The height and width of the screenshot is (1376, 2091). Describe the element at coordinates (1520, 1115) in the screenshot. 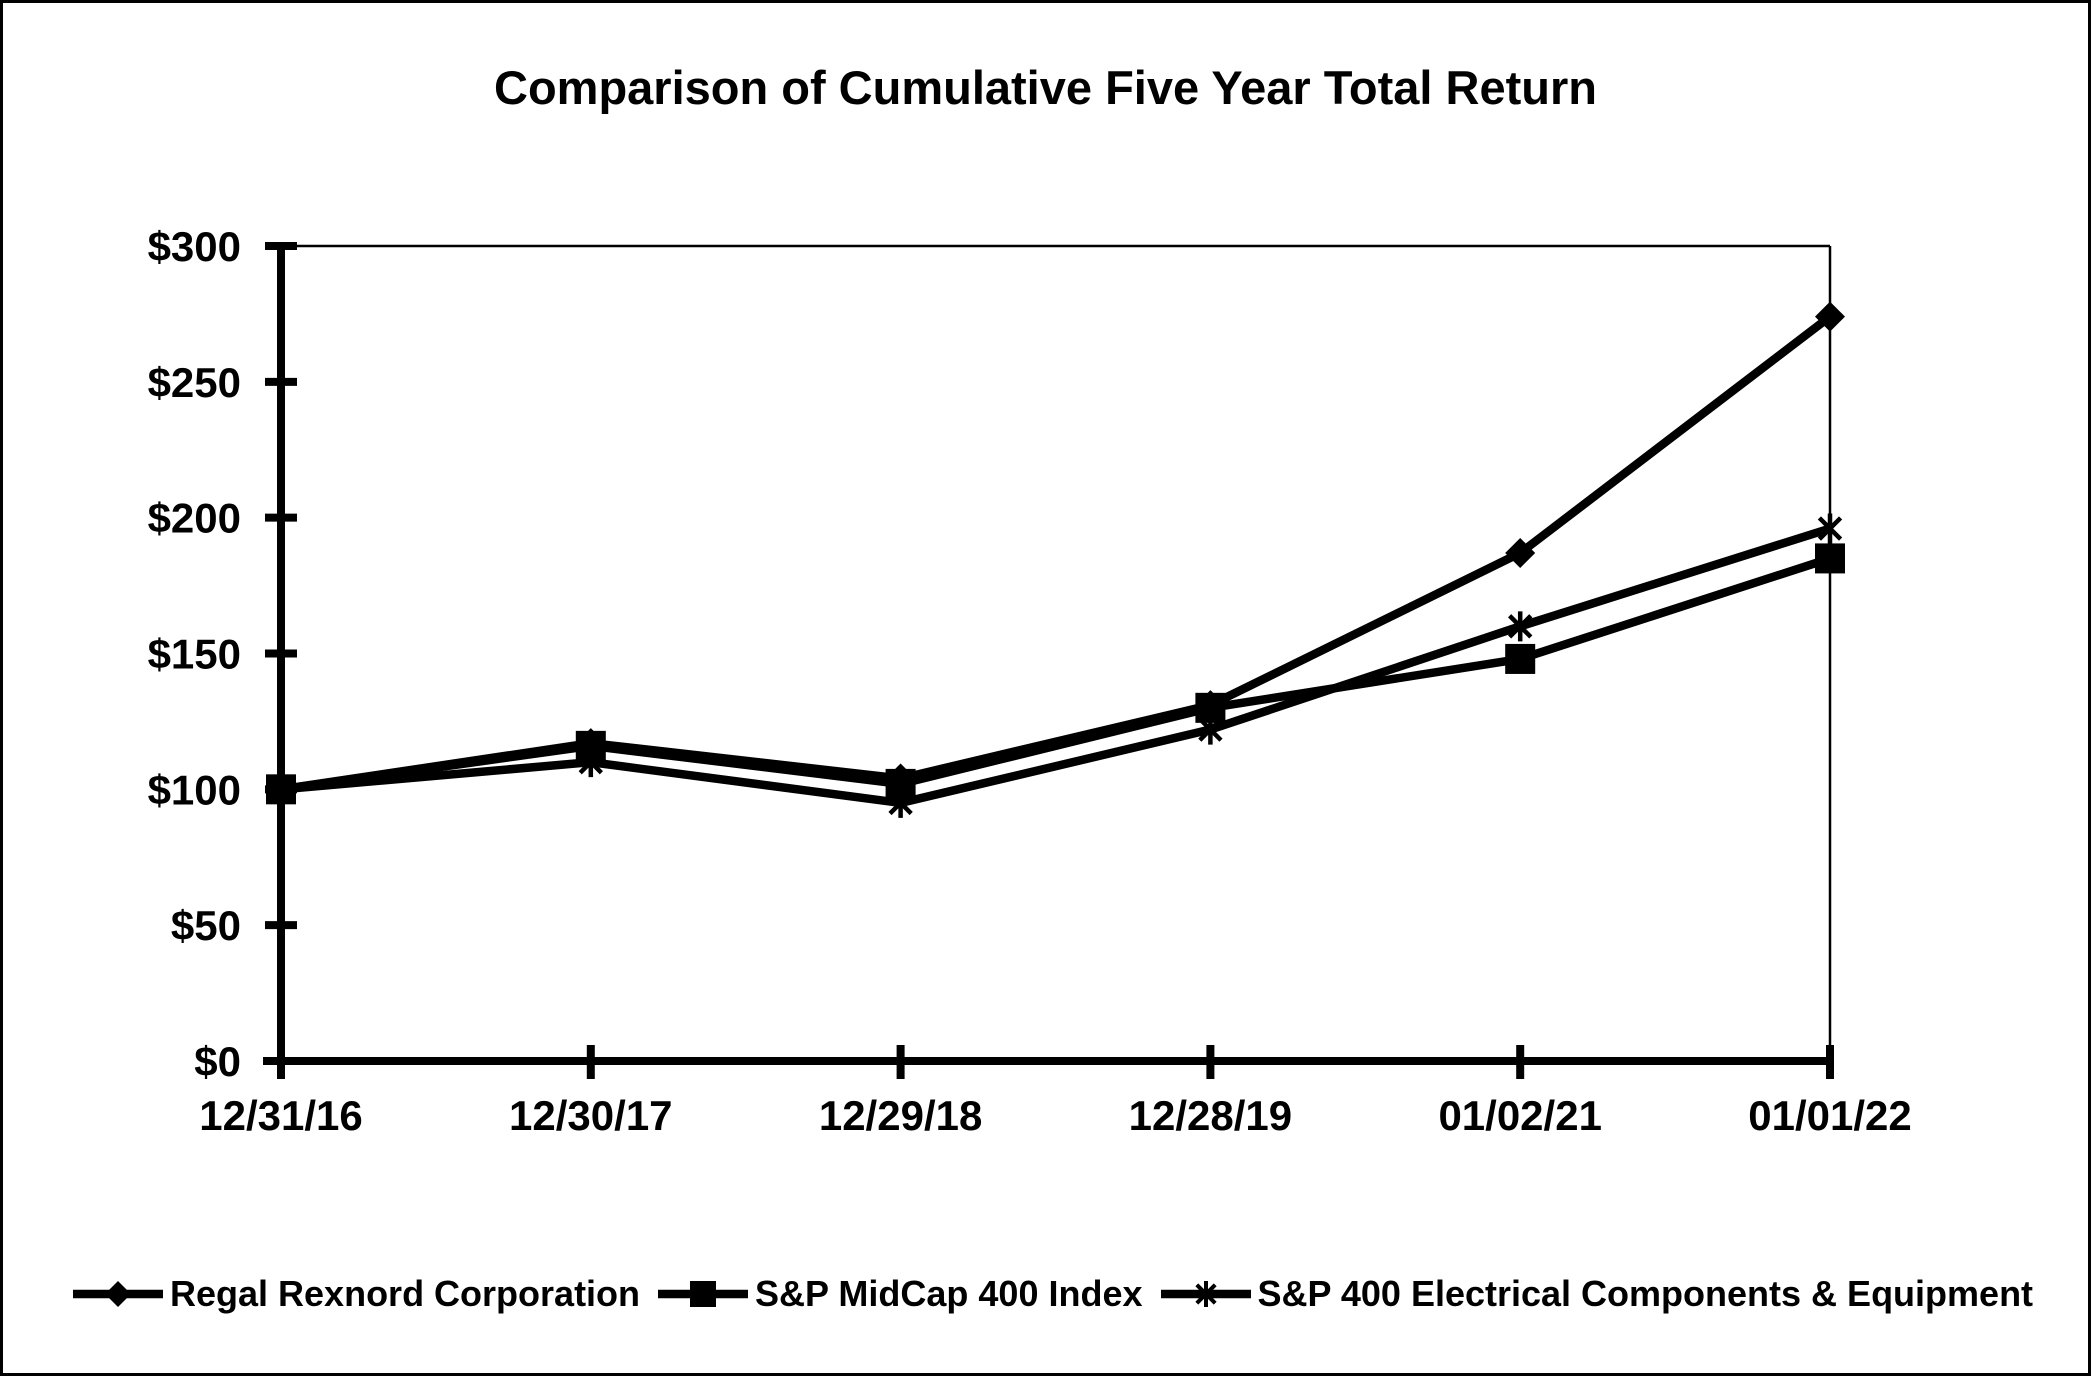

I see `x-tick-label: 01/02/21` at that location.